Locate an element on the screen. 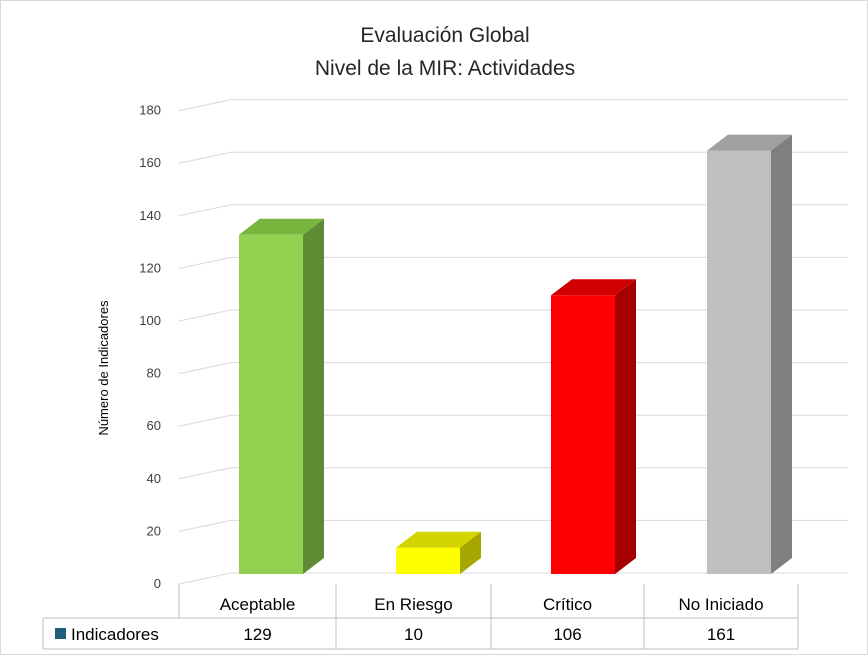 The height and width of the screenshot is (656, 868). y-tick-label: 40 is located at coordinates (154, 478).